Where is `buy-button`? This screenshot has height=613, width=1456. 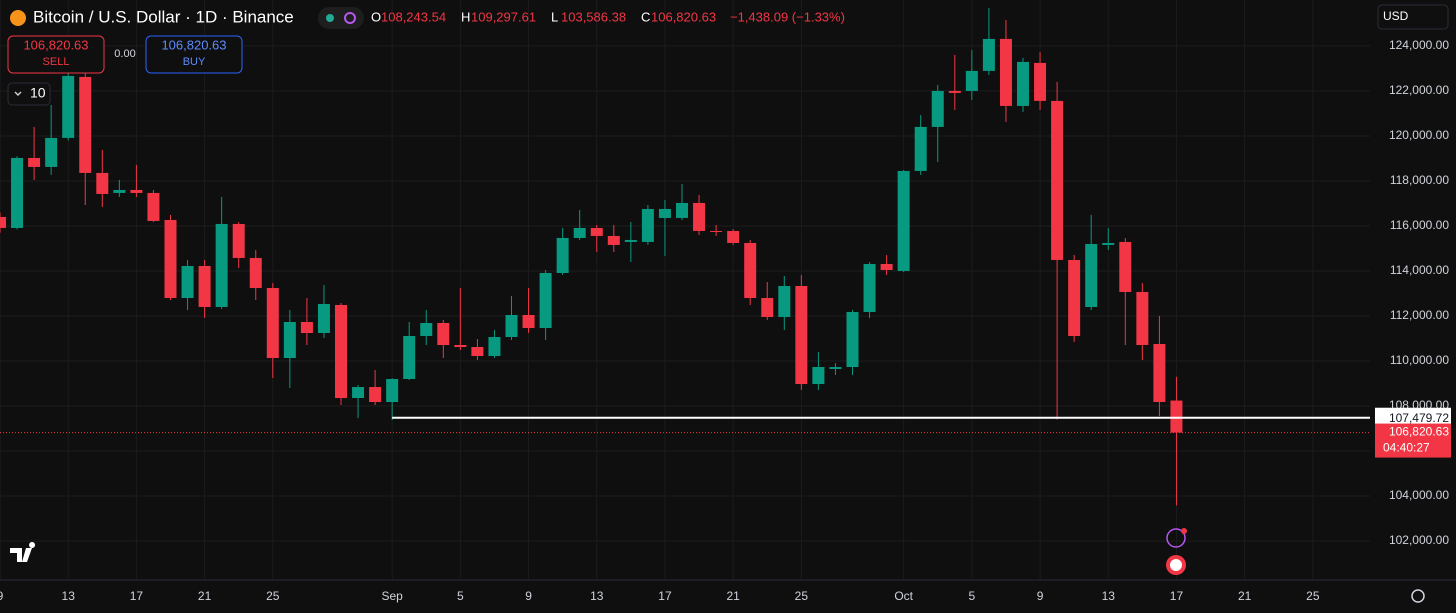 buy-button is located at coordinates (194, 54).